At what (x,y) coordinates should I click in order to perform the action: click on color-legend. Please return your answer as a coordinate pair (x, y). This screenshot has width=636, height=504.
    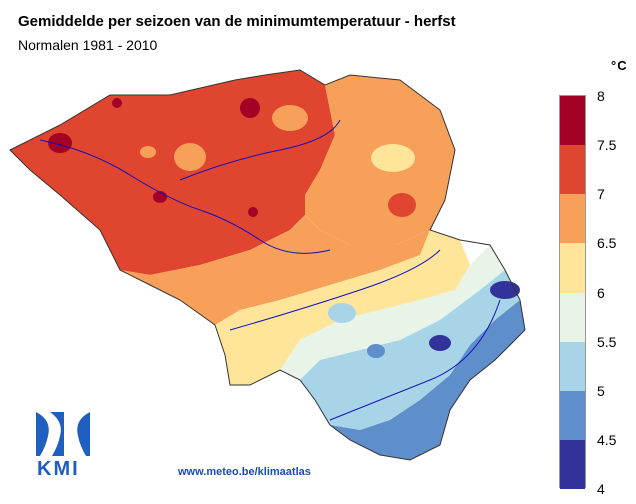
    Looking at the image, I should click on (572, 292).